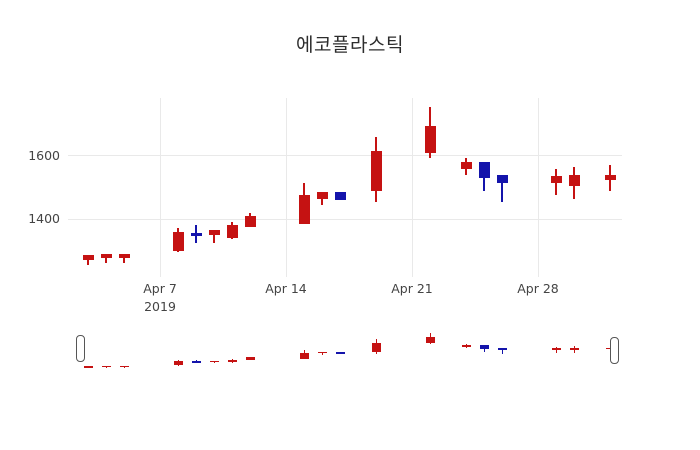  I want to click on x-axis-tick-label: Apr 28, so click(538, 288).